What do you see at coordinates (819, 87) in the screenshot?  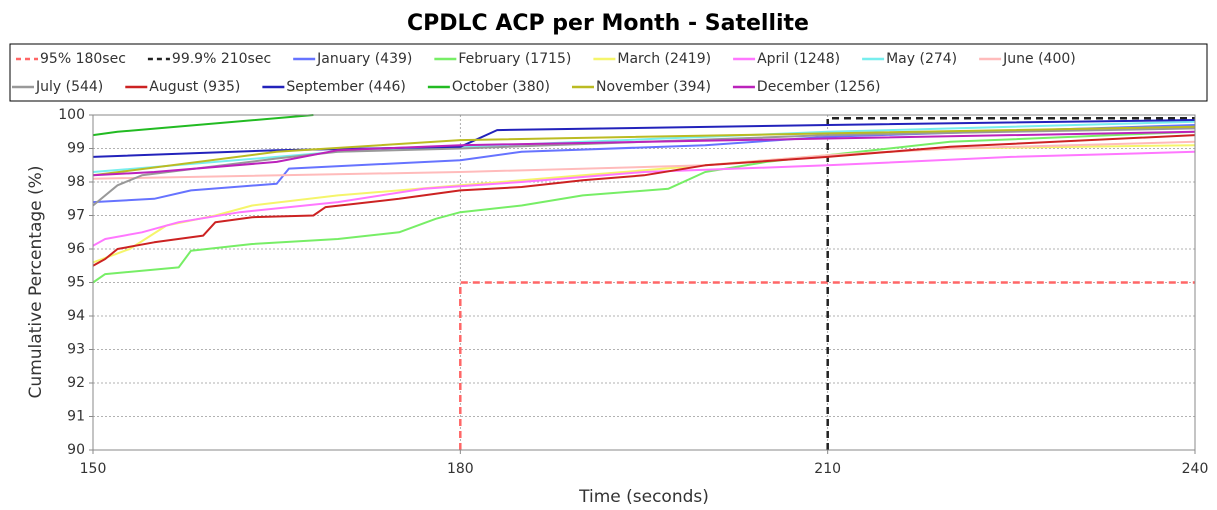 I see `legend-label: December (1256)` at bounding box center [819, 87].